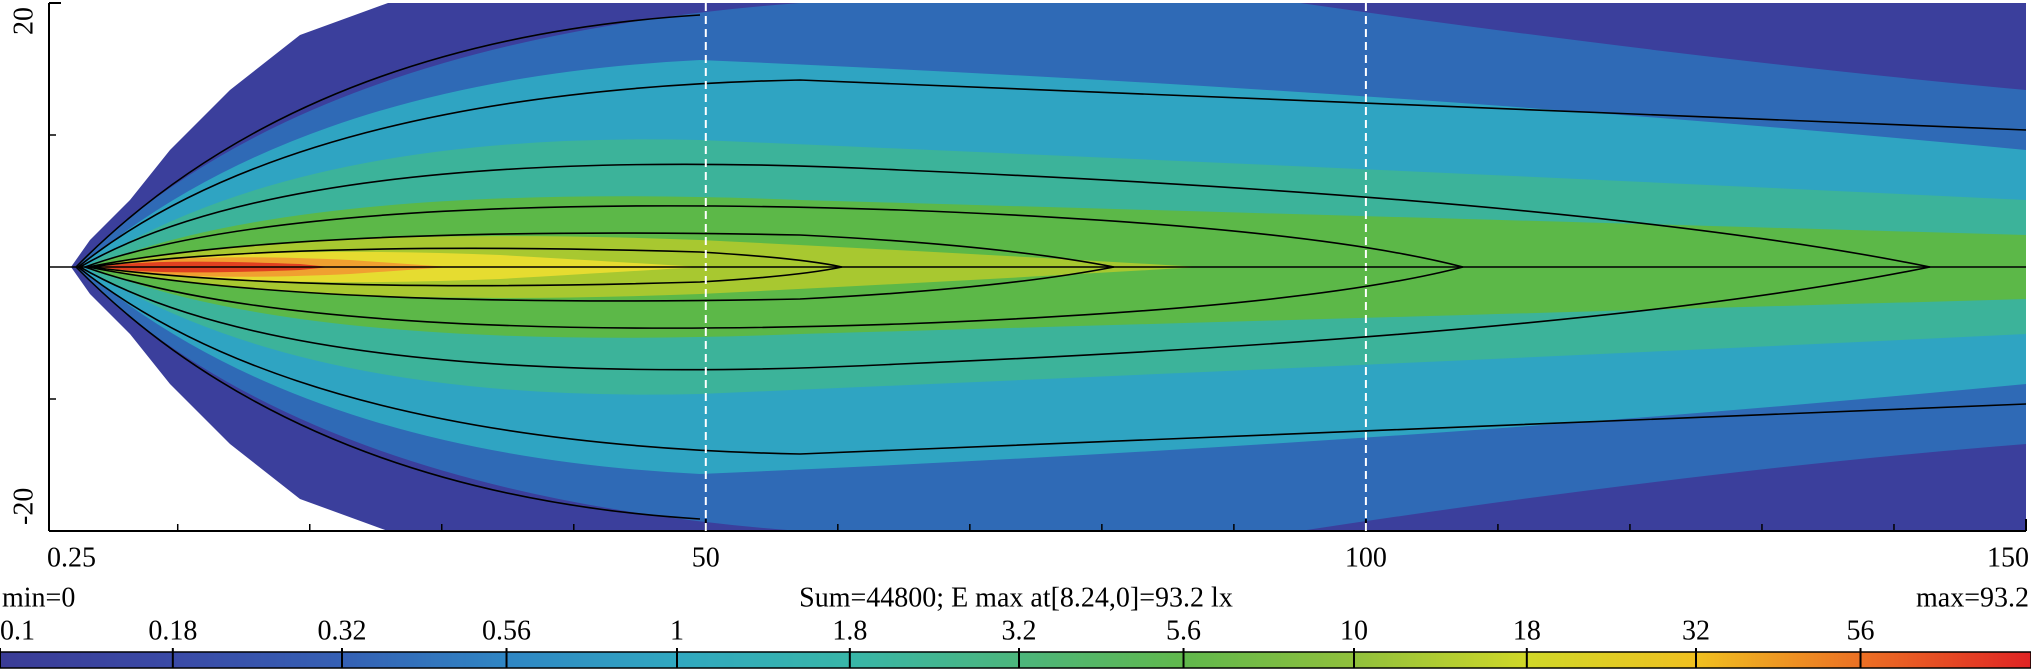 This screenshot has height=670, width=2031. Describe the element at coordinates (1696, 630) in the screenshot. I see `colorbar-tick-label: 32` at that location.